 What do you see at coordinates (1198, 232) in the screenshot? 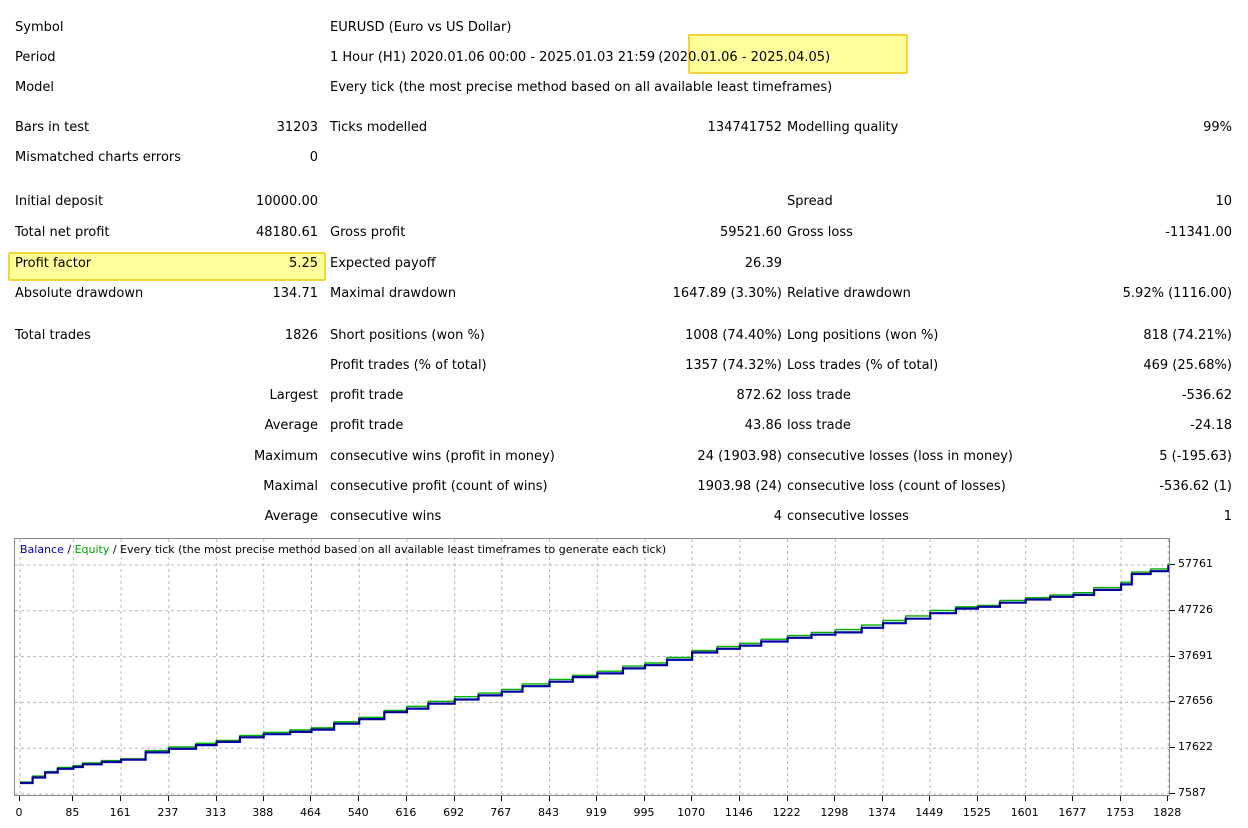
I see `gross-loss-value: -11341.00` at bounding box center [1198, 232].